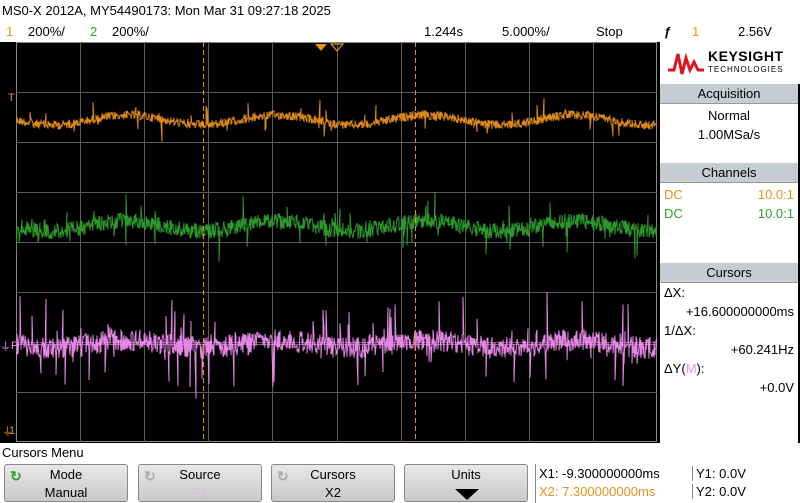 This screenshot has height=503, width=800. What do you see at coordinates (66, 474) in the screenshot?
I see `mode-softkey-label: Mode` at bounding box center [66, 474].